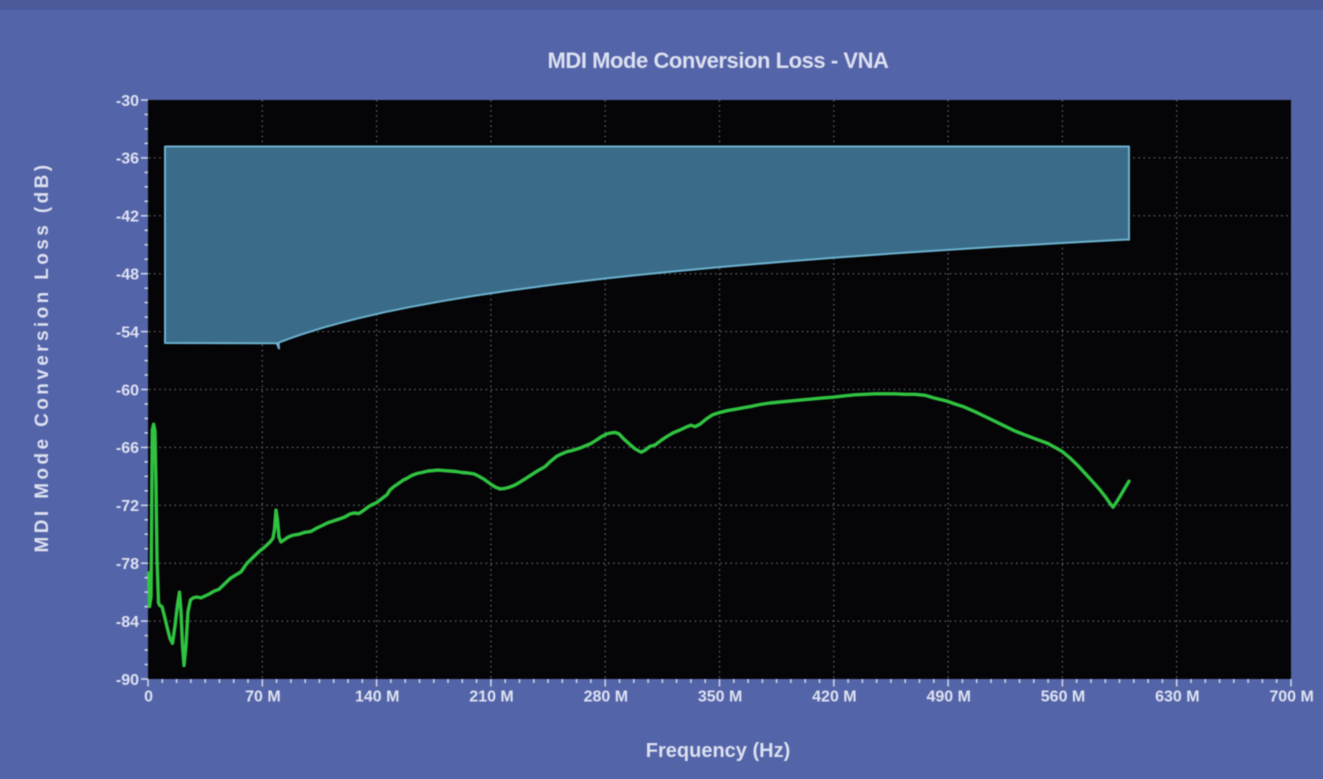  Describe the element at coordinates (127, 448) in the screenshot. I see `svg-text: -66` at that location.